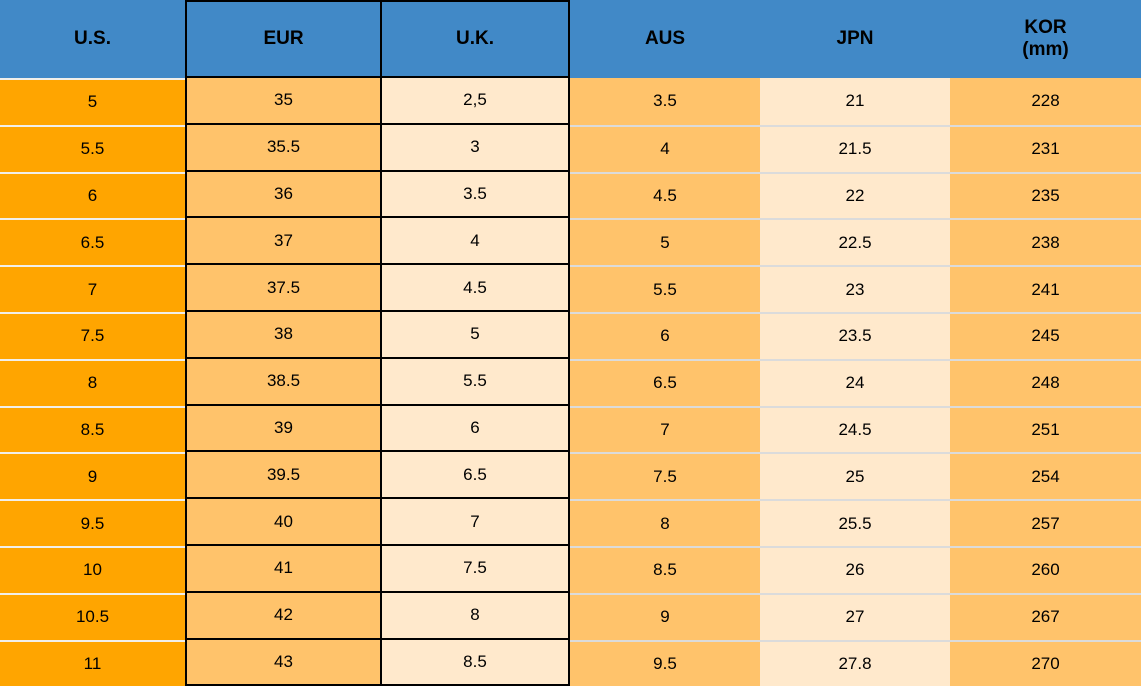  I want to click on cell-kor: 238, so click(1045, 242).